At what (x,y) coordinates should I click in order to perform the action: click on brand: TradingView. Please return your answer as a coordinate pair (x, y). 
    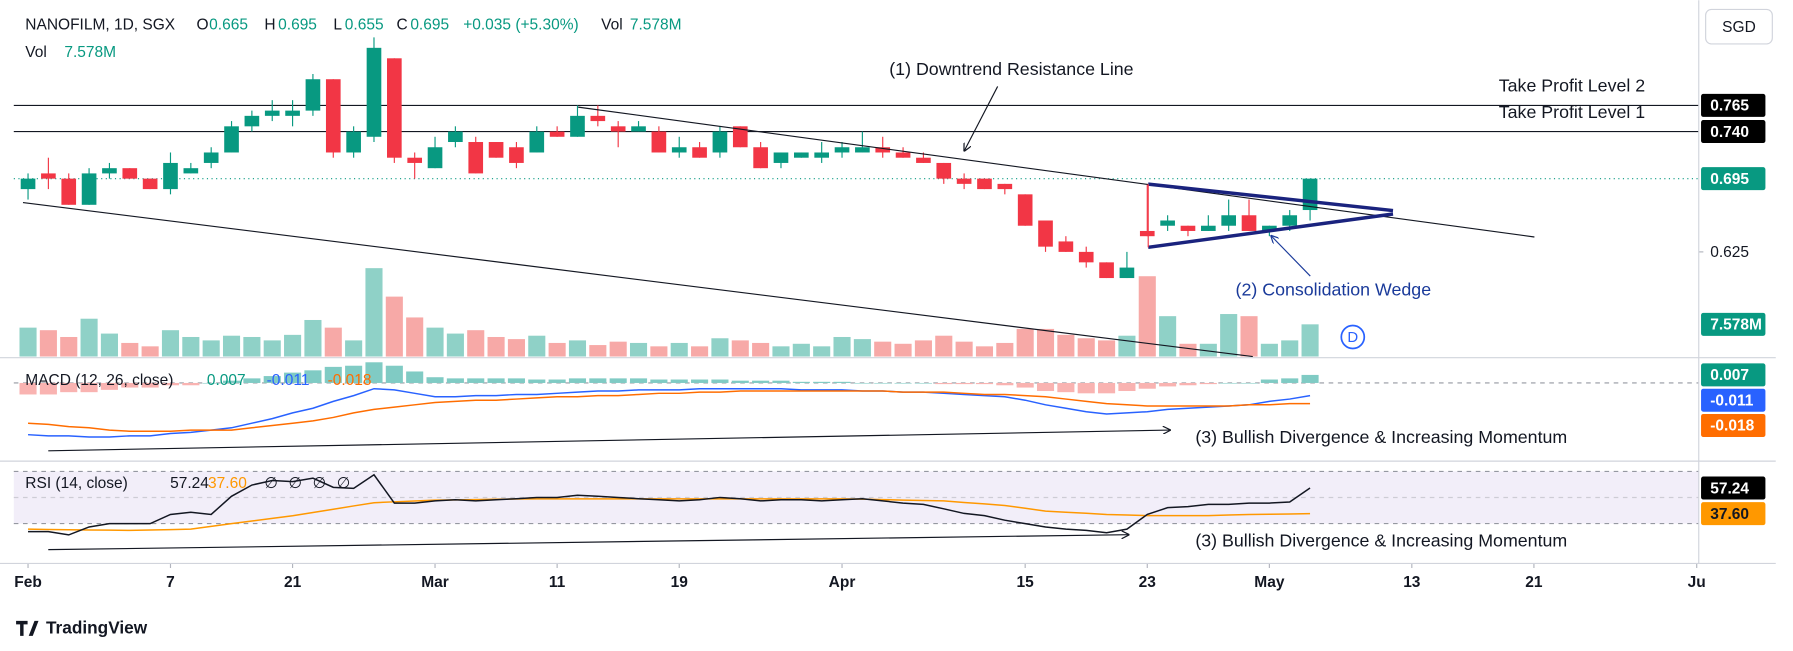
    Looking at the image, I should click on (82, 627).